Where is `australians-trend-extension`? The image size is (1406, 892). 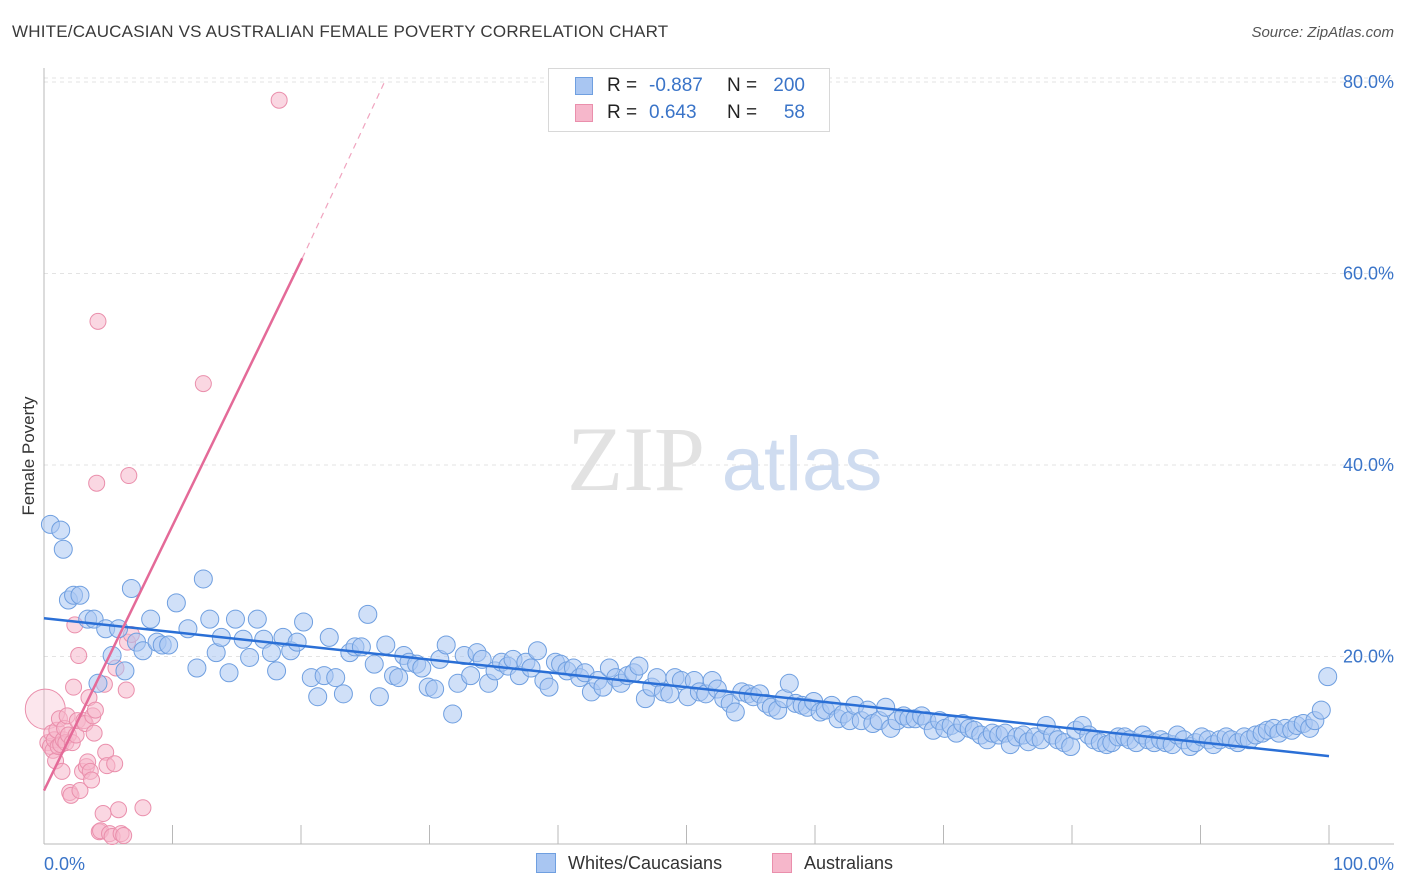 australians-trend-extension is located at coordinates (343, 170).